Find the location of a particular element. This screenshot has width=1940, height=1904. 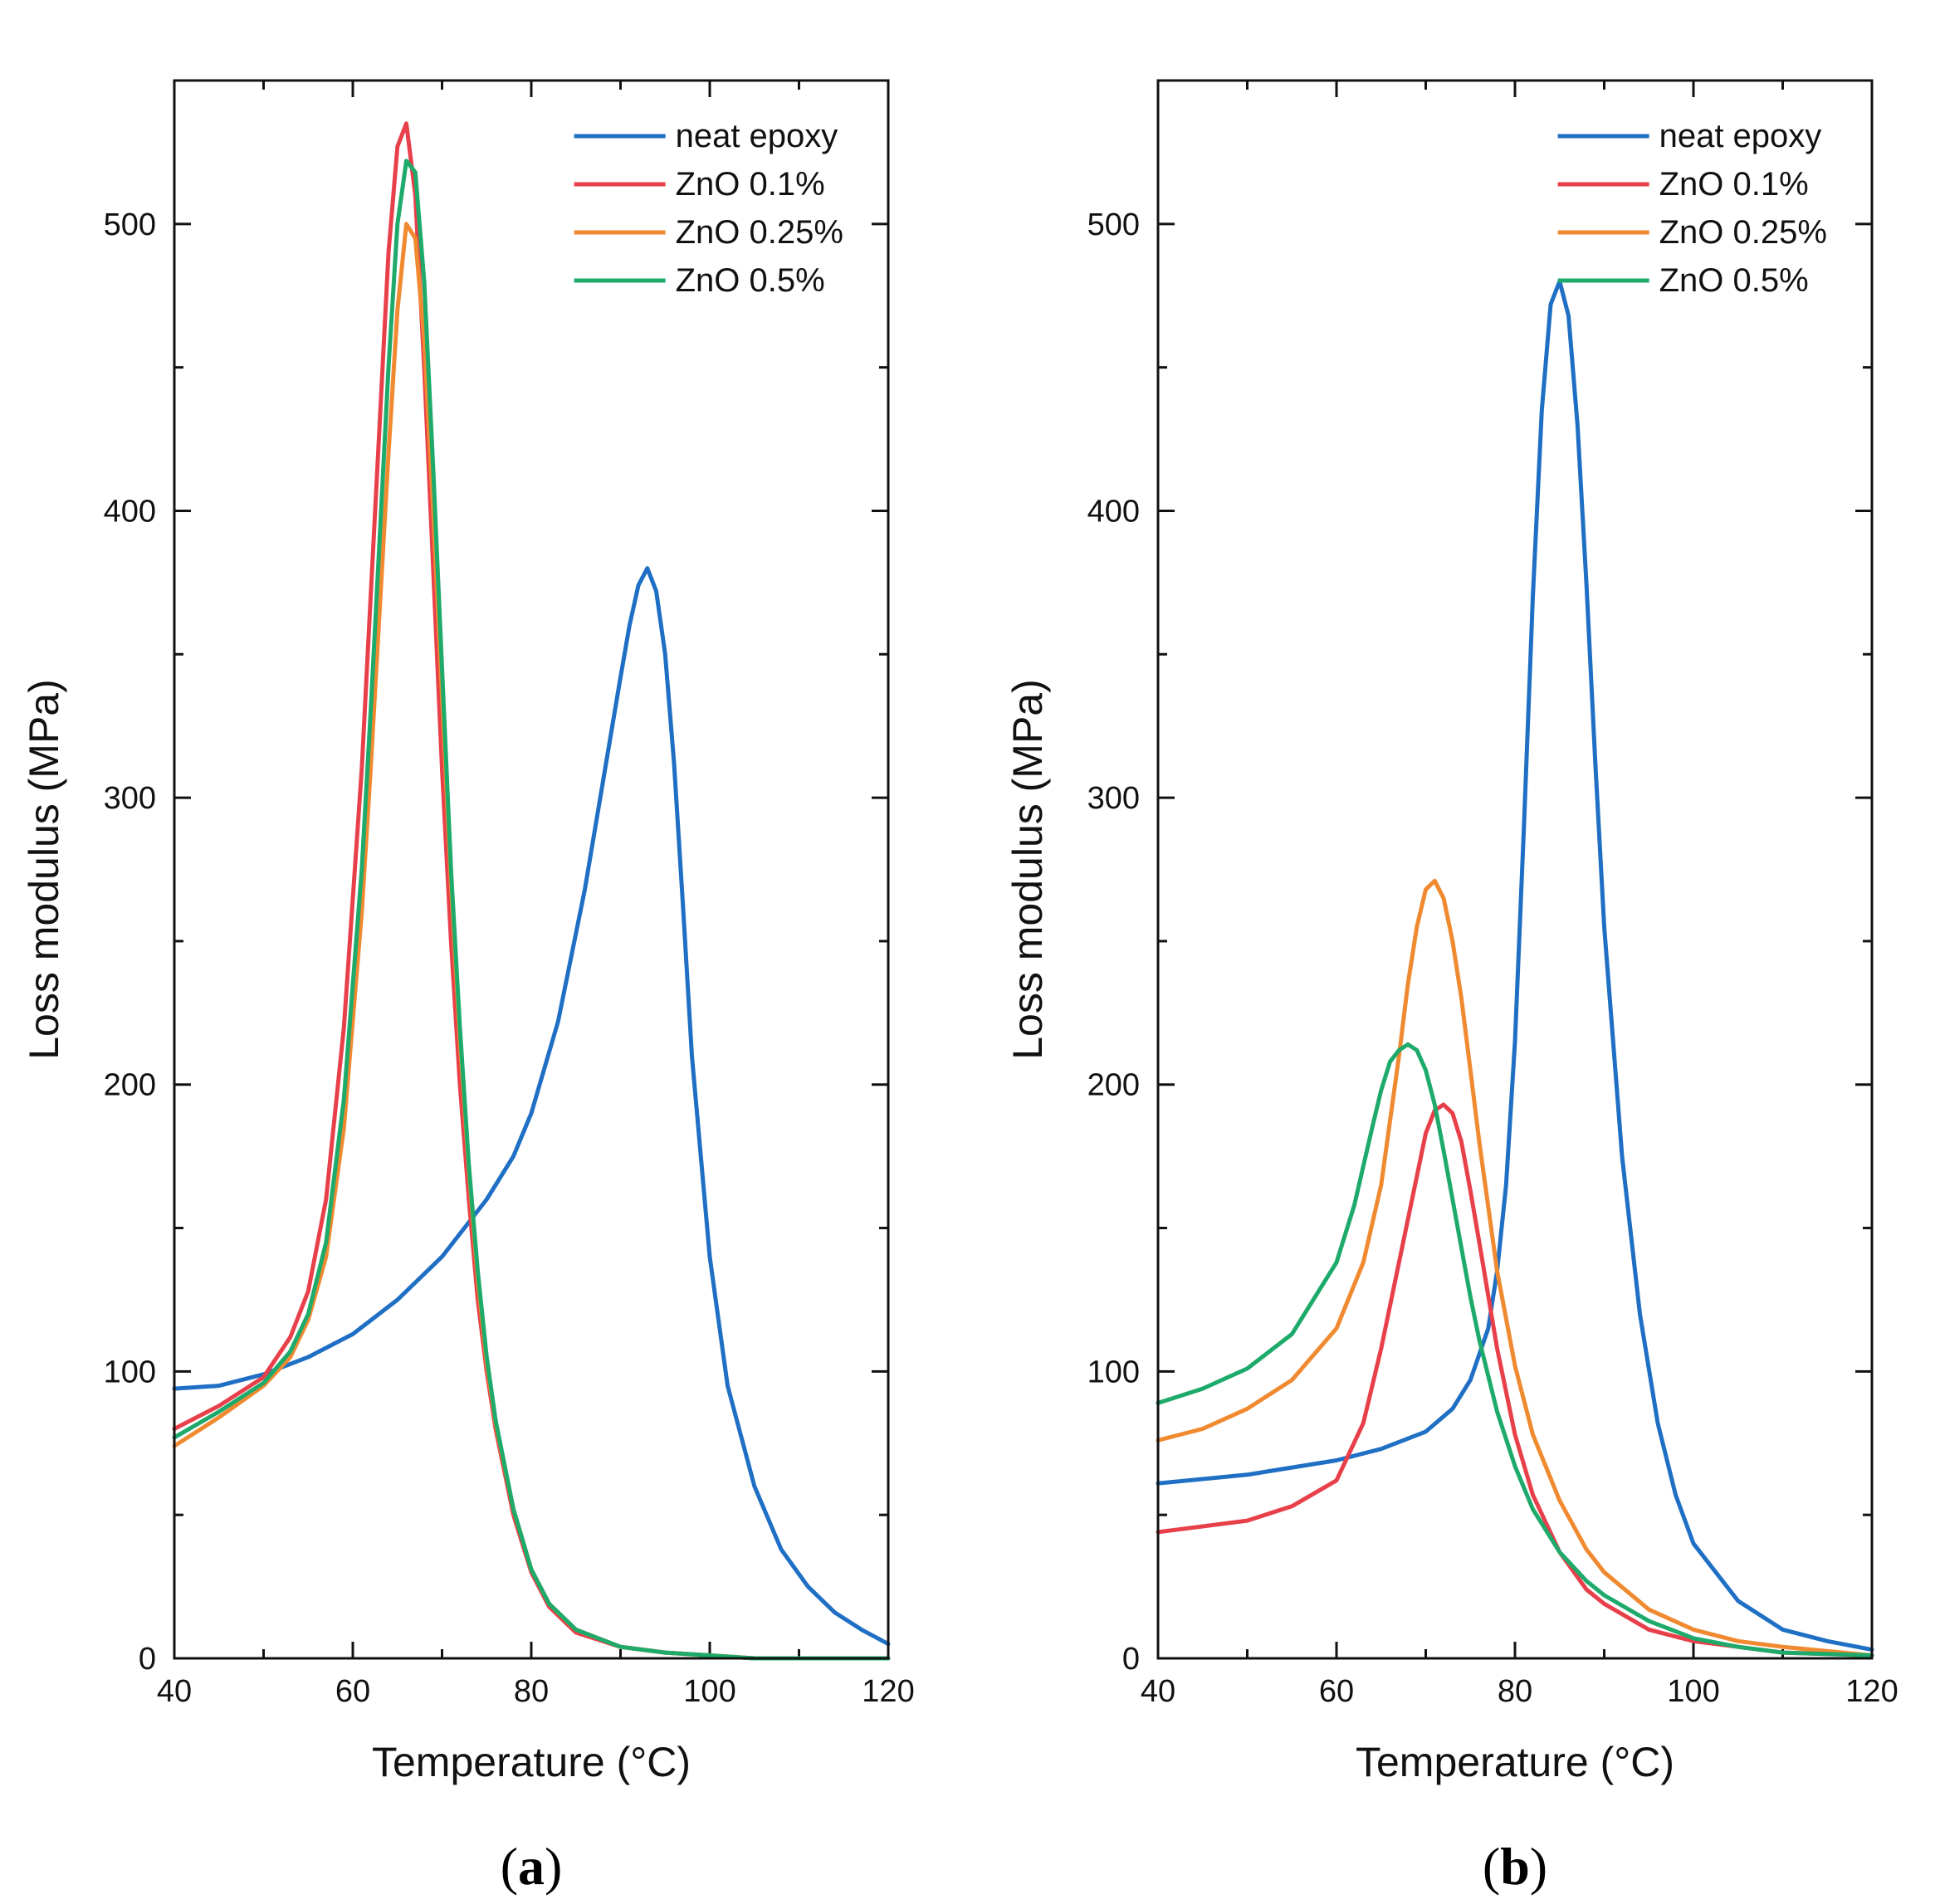

panel-letter-b: b is located at coordinates (1515, 1866).